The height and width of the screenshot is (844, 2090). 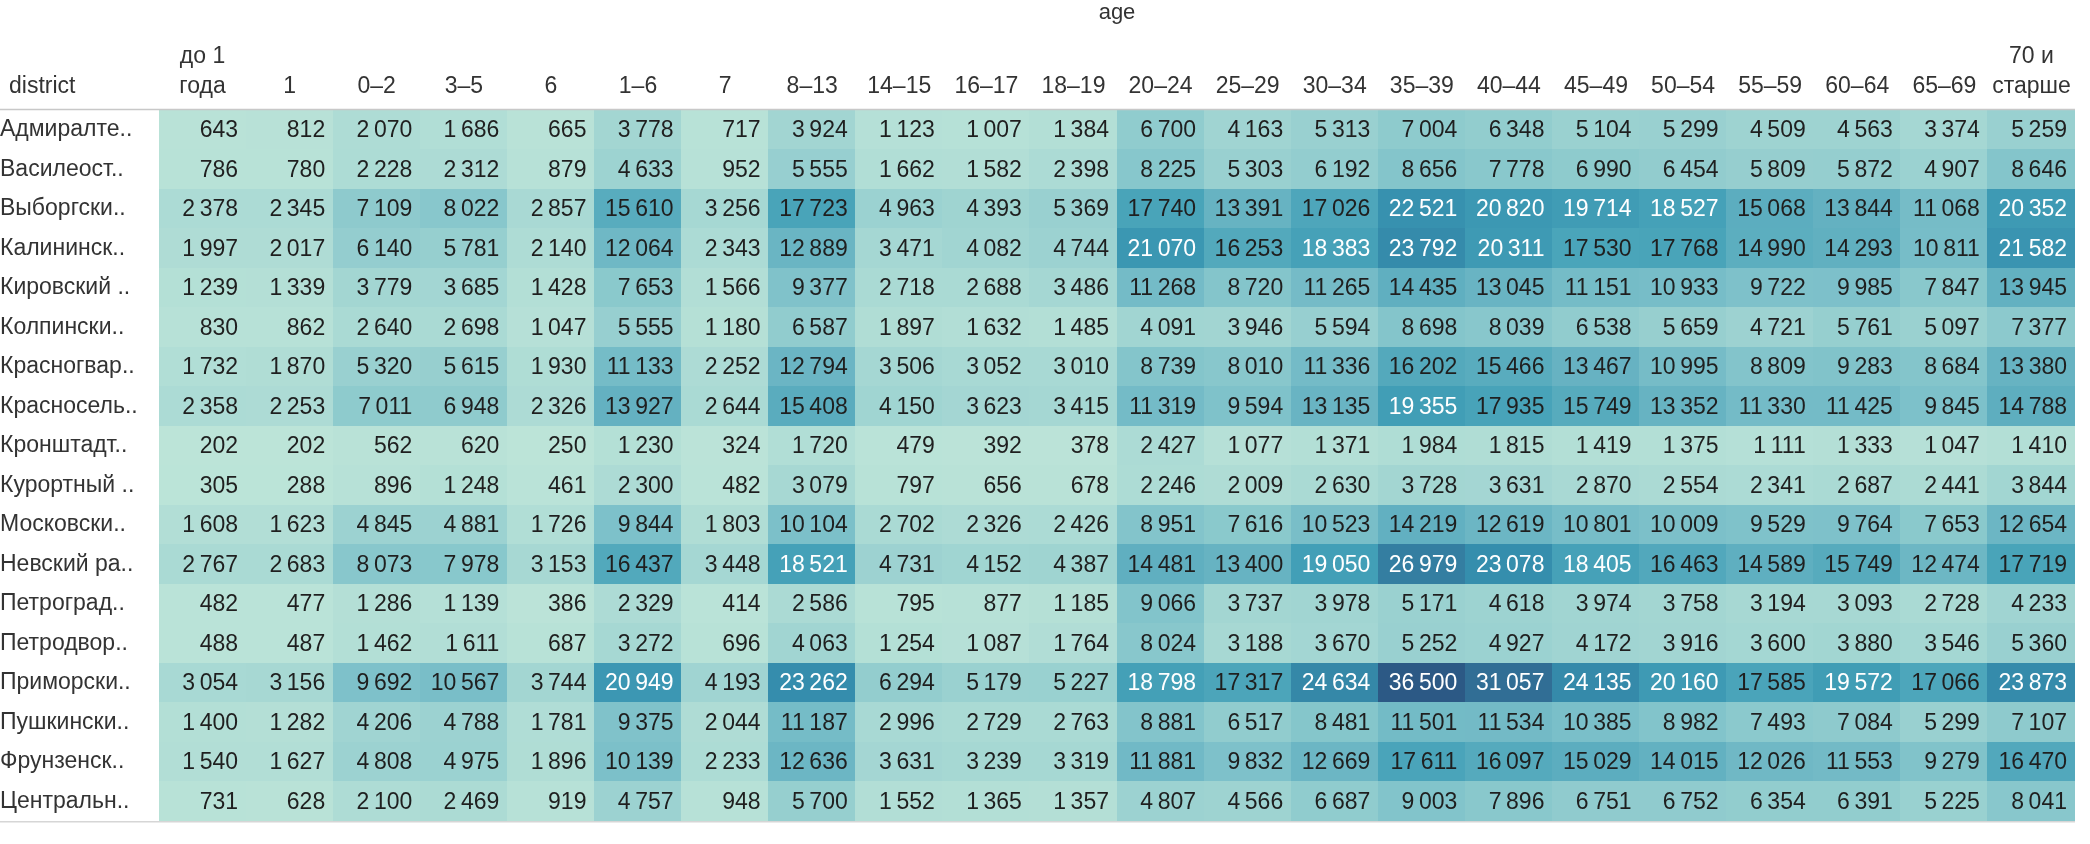 What do you see at coordinates (567, 484) in the screenshot?
I see `data-label: 461` at bounding box center [567, 484].